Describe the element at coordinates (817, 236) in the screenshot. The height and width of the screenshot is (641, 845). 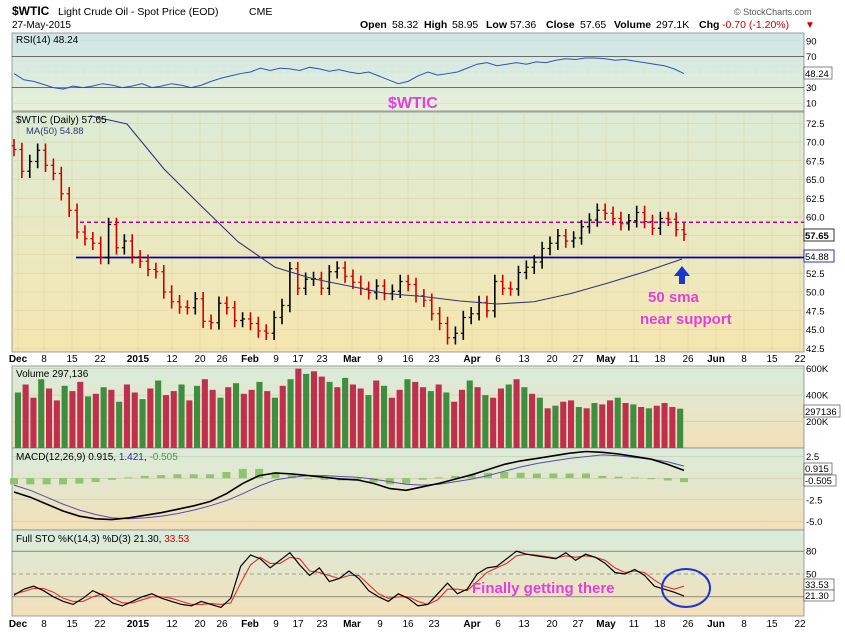
I see `close-badge: 57.65` at that location.